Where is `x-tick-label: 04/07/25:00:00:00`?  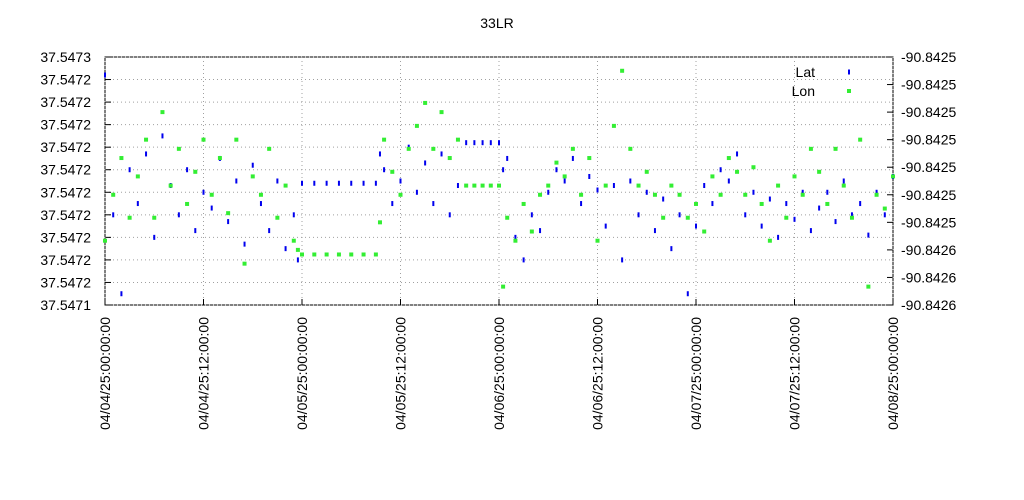 x-tick-label: 04/07/25:00:00:00 is located at coordinates (696, 373).